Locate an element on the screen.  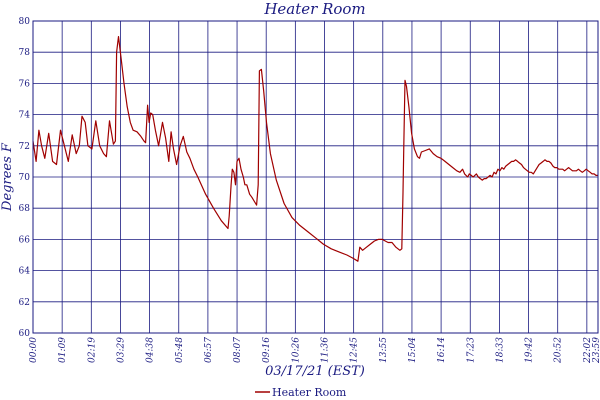
x-tick-label: 04:38 is located at coordinates (151, 350).